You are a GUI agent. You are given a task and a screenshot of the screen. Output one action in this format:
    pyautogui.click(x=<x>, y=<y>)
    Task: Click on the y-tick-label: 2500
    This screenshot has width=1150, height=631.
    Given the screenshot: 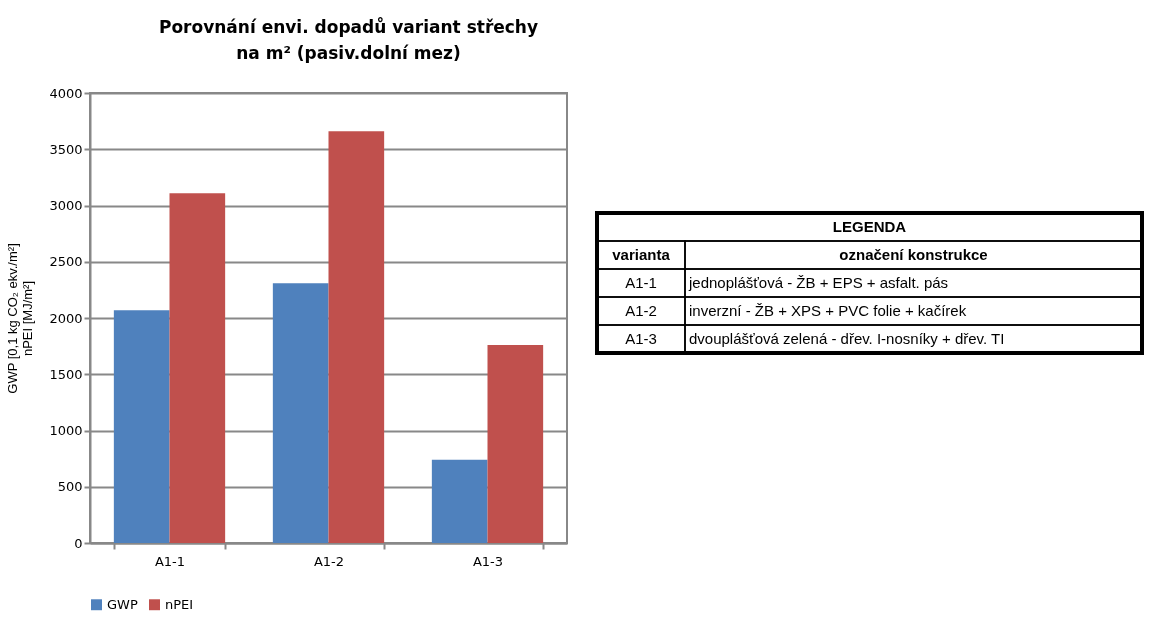 What is the action you would take?
    pyautogui.click(x=66, y=262)
    